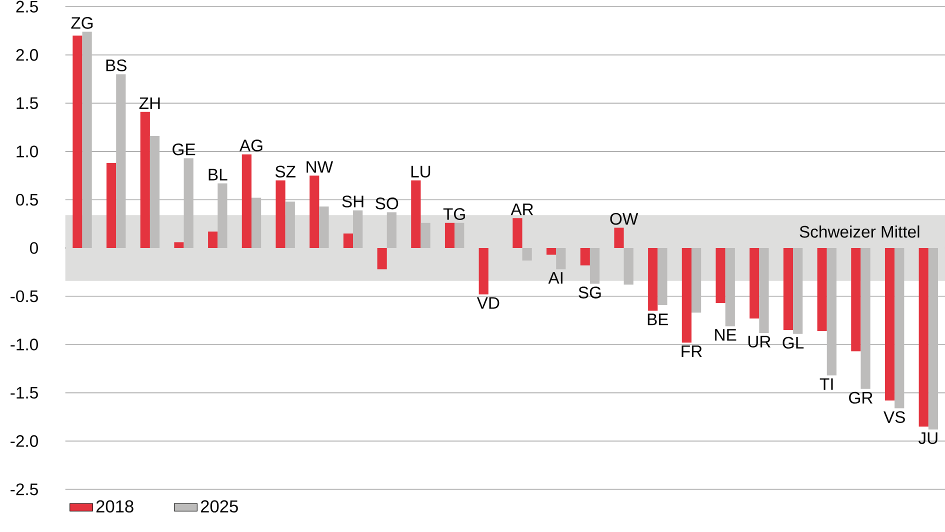  Describe the element at coordinates (24, 296) in the screenshot. I see `y-tick-label: -0.5` at that location.